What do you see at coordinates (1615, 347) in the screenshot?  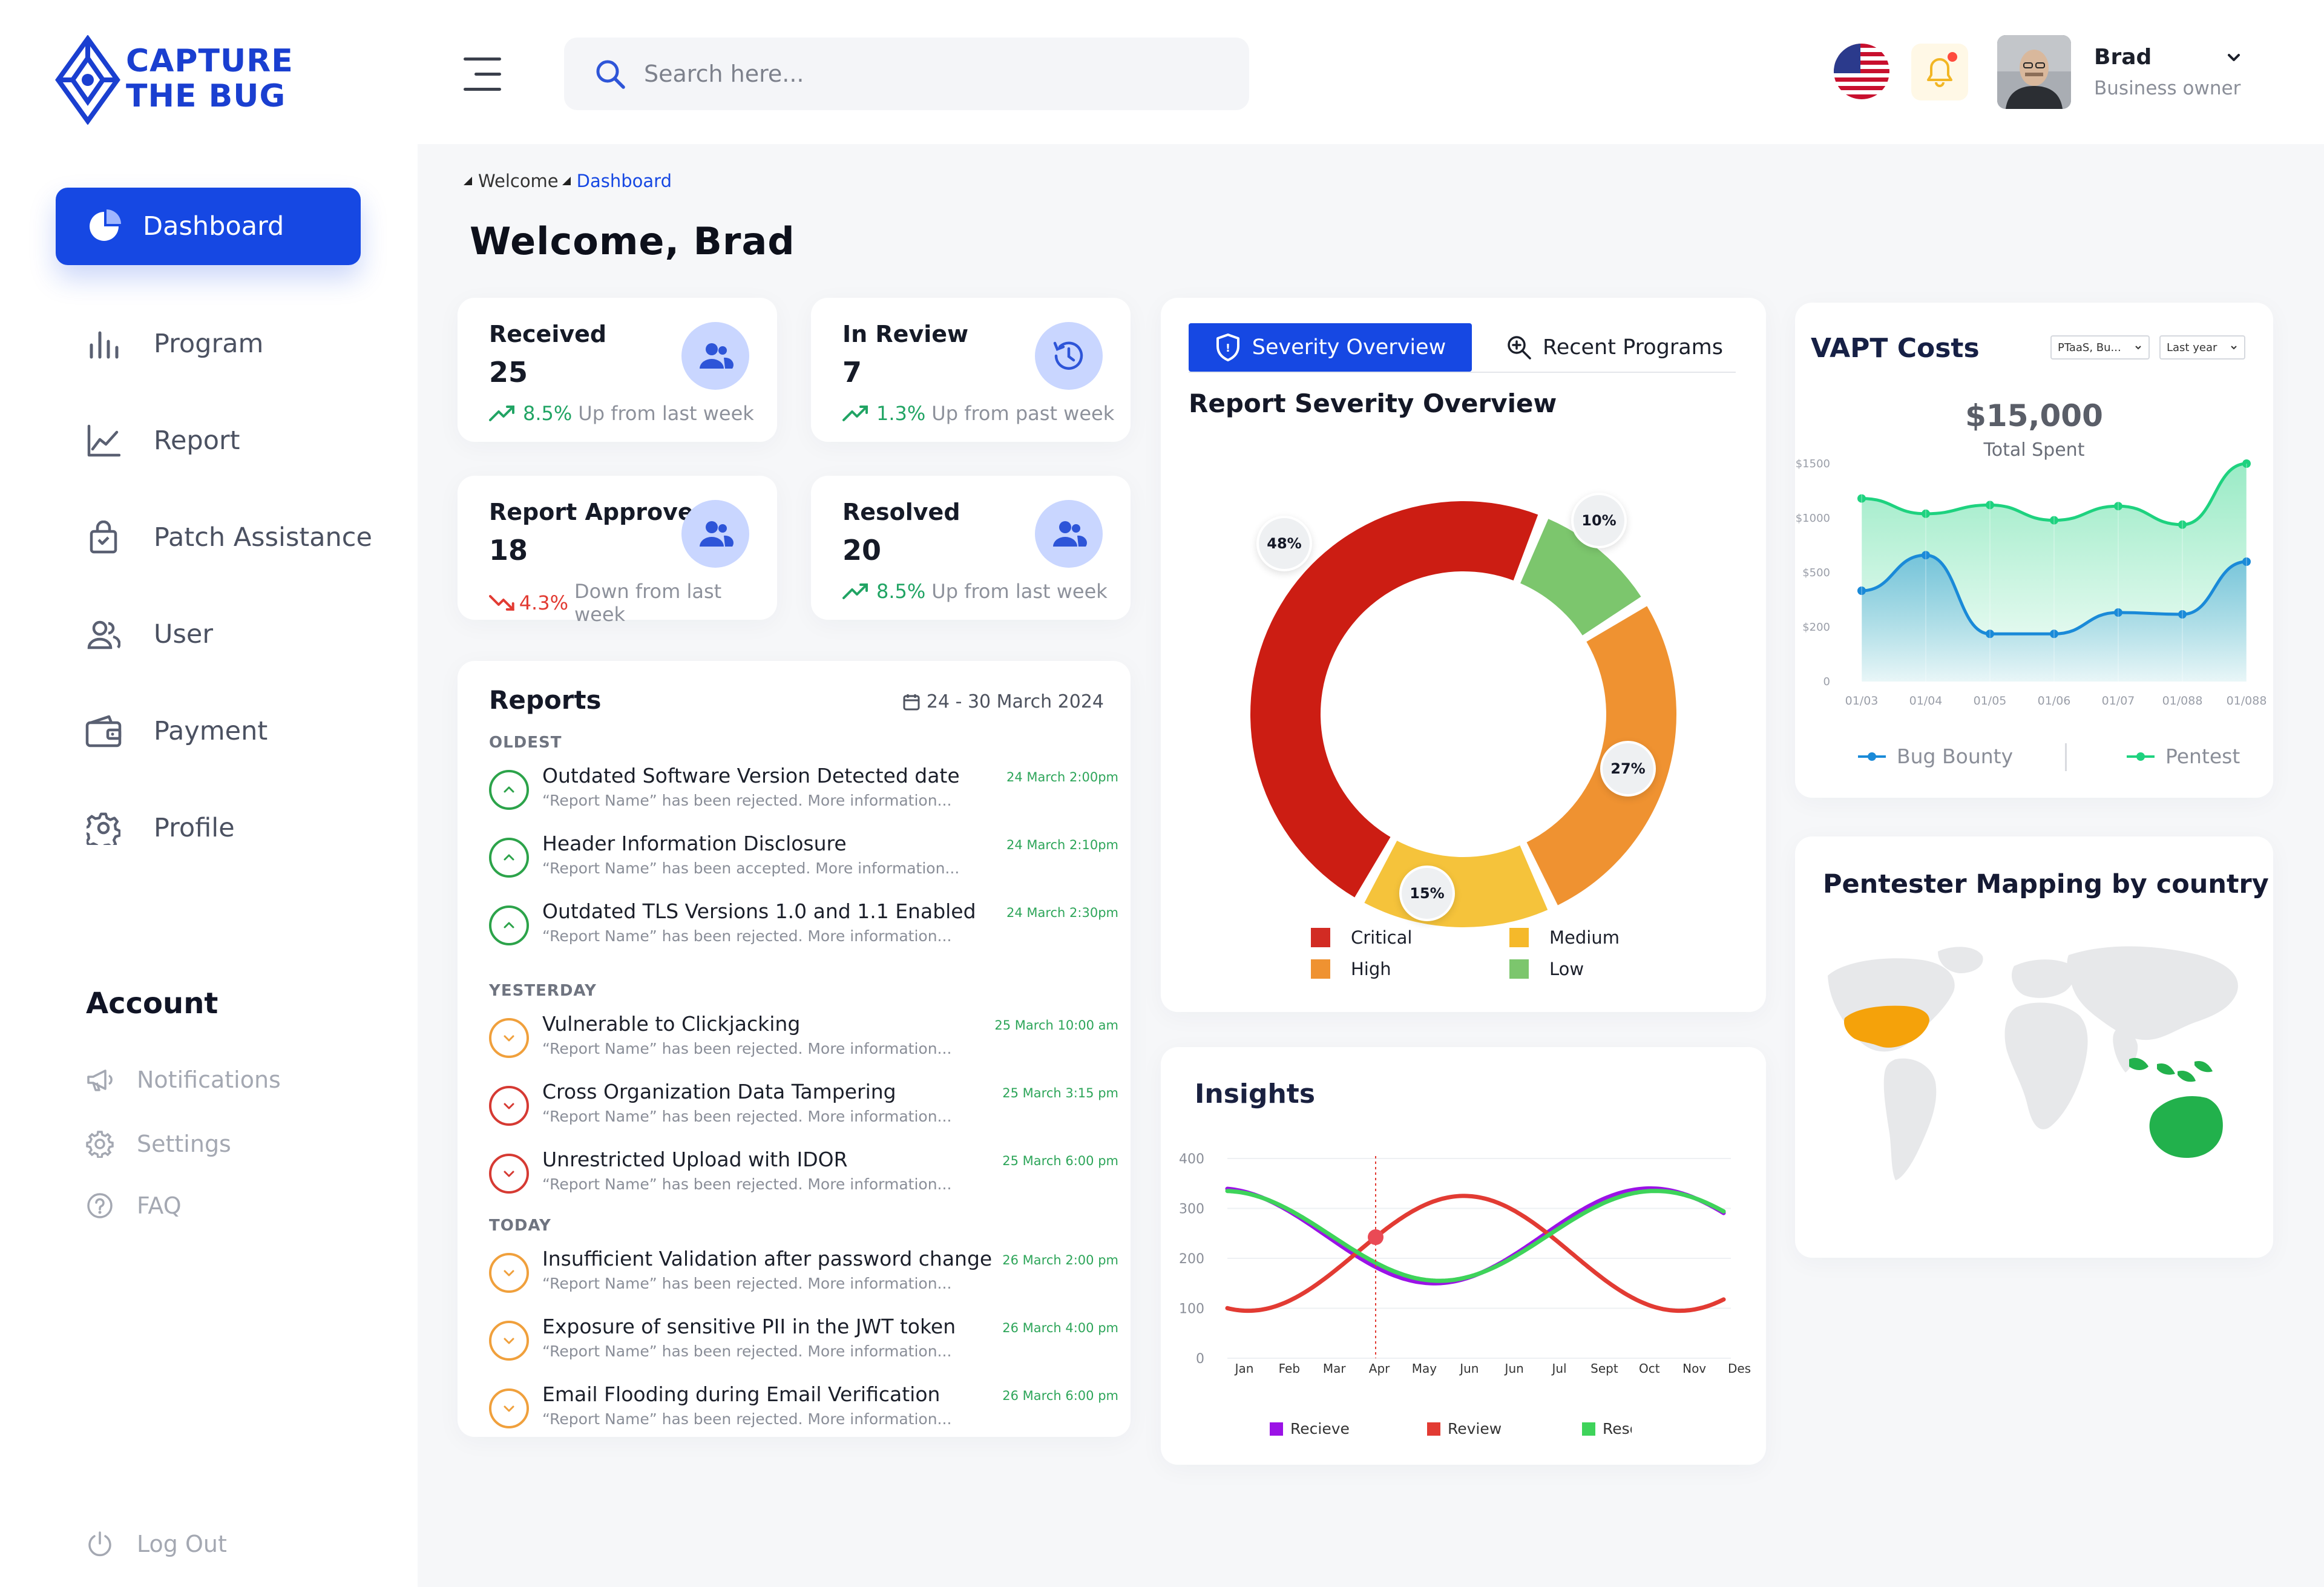 I see `tab-recent-programs: Recent Programs` at bounding box center [1615, 347].